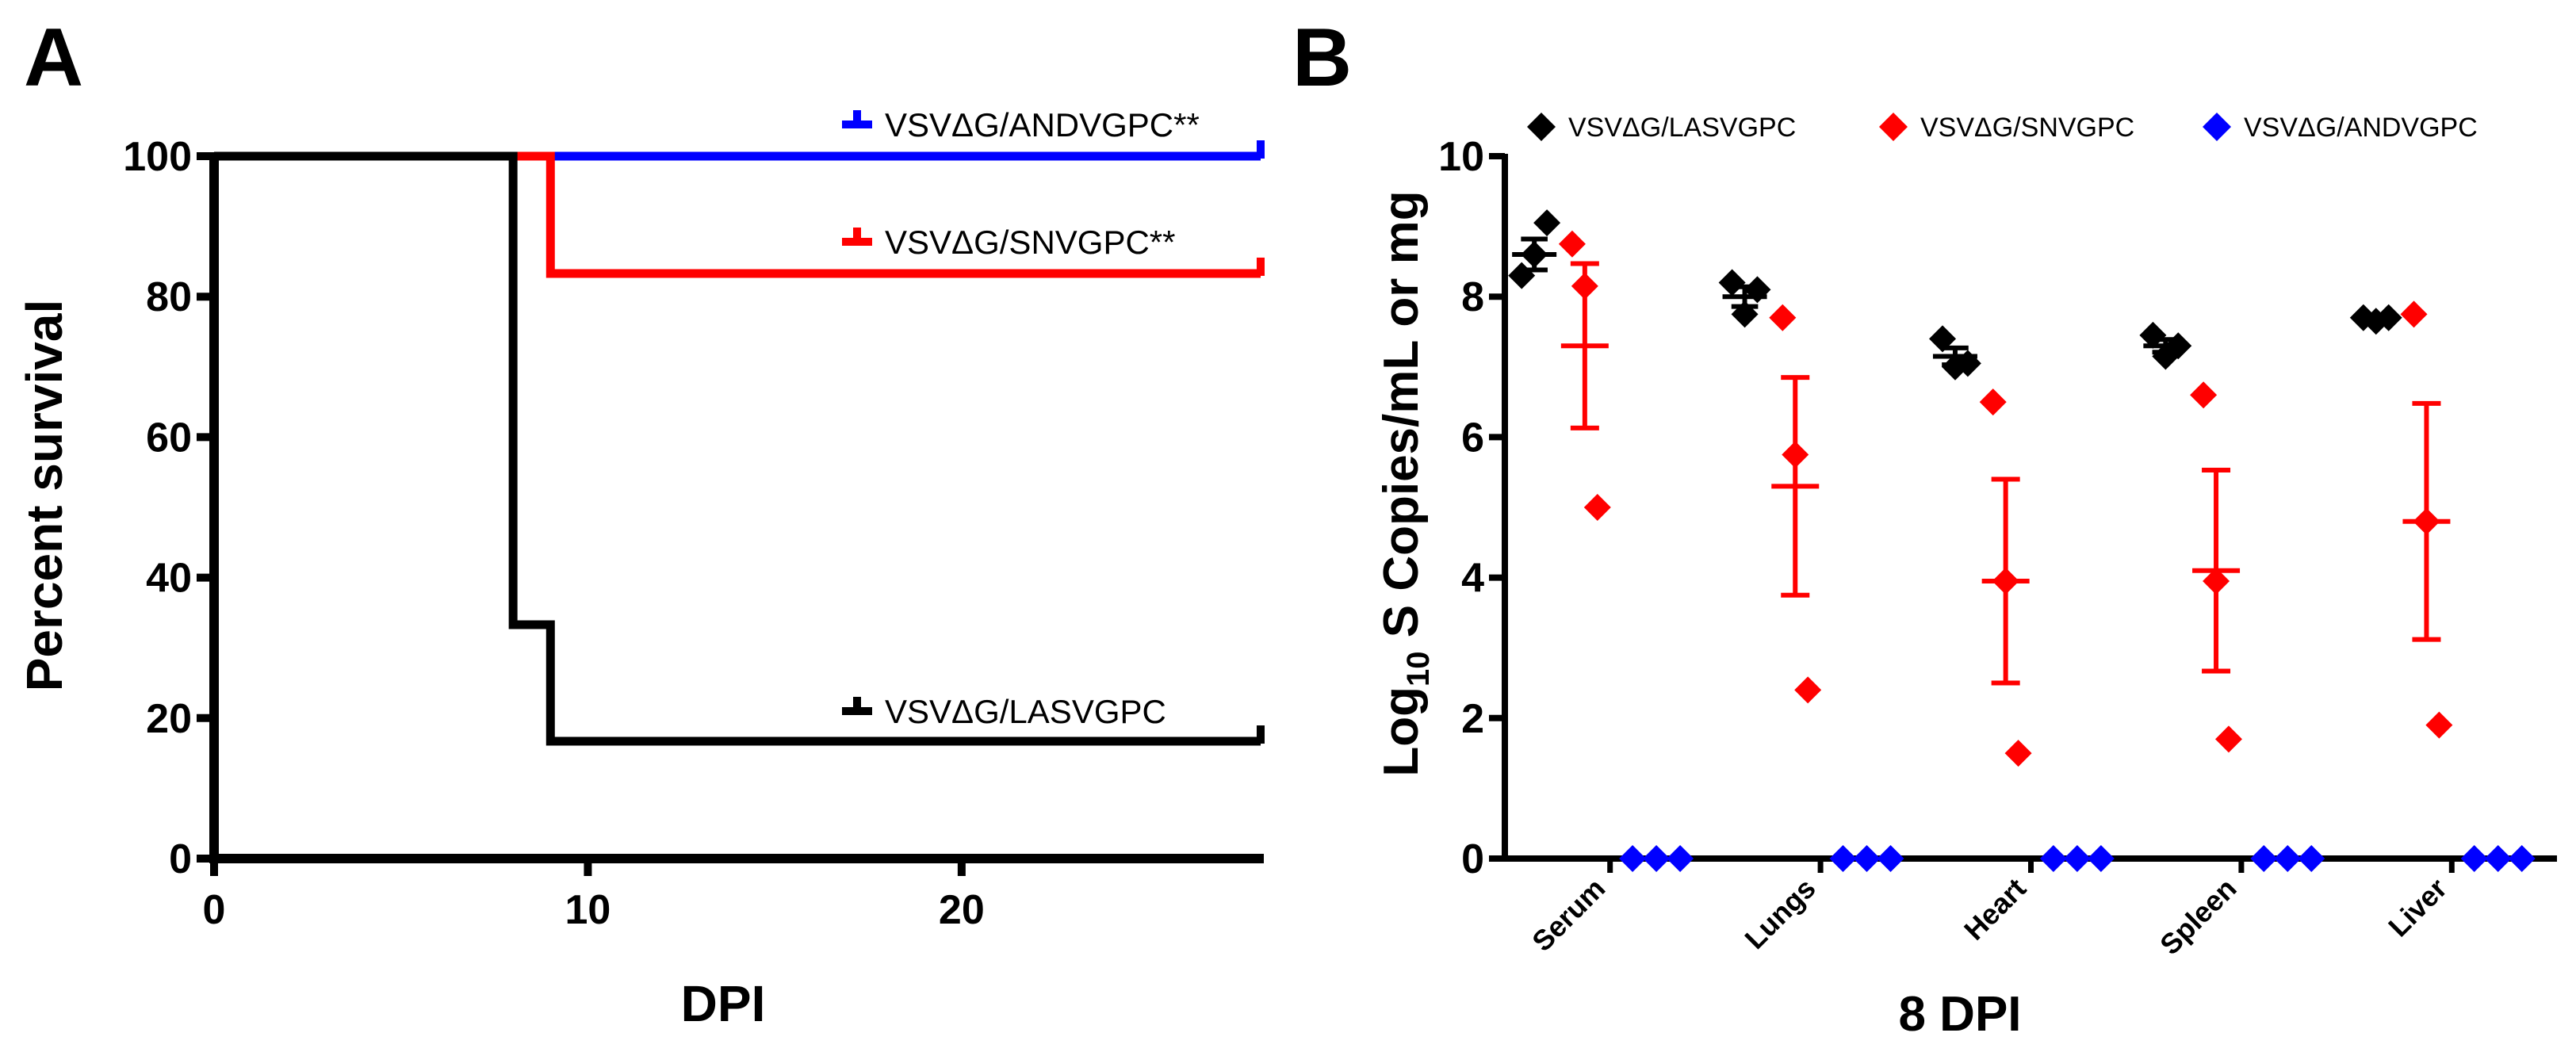 This screenshot has width=2576, height=1052. I want to click on panel-b-y-axis-title: Log10 S Copies/mL or mg, so click(1405, 483).